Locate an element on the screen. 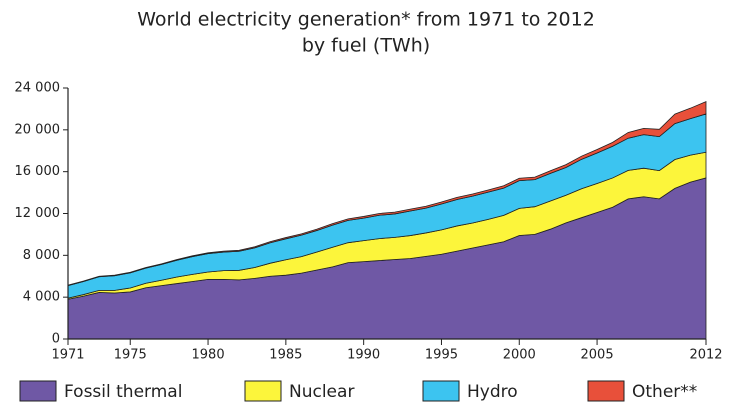 This screenshot has height=411, width=732. x-tick-label: 1985 is located at coordinates (285, 355).